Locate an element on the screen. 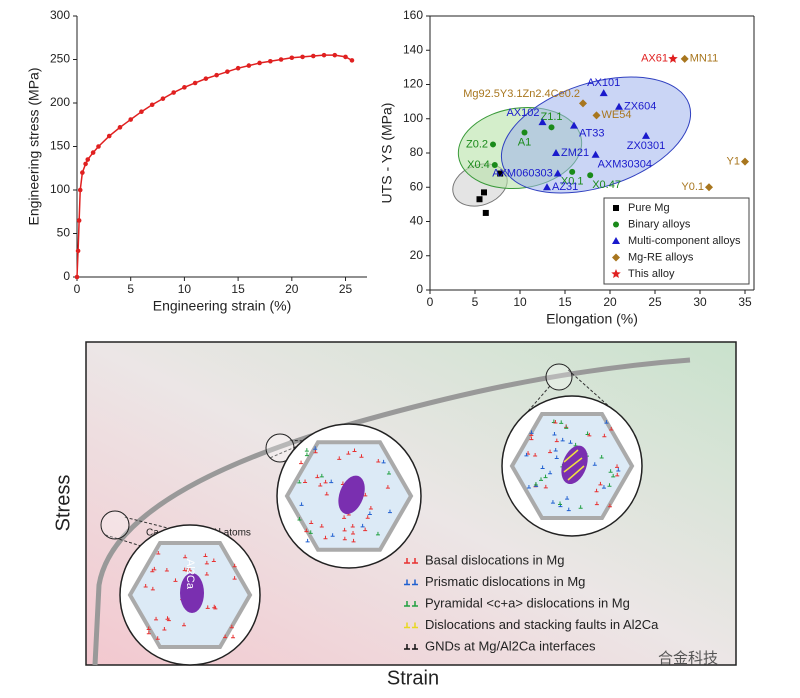 The width and height of the screenshot is (800, 698). x-tick-label: 30 is located at coordinates (700, 302).